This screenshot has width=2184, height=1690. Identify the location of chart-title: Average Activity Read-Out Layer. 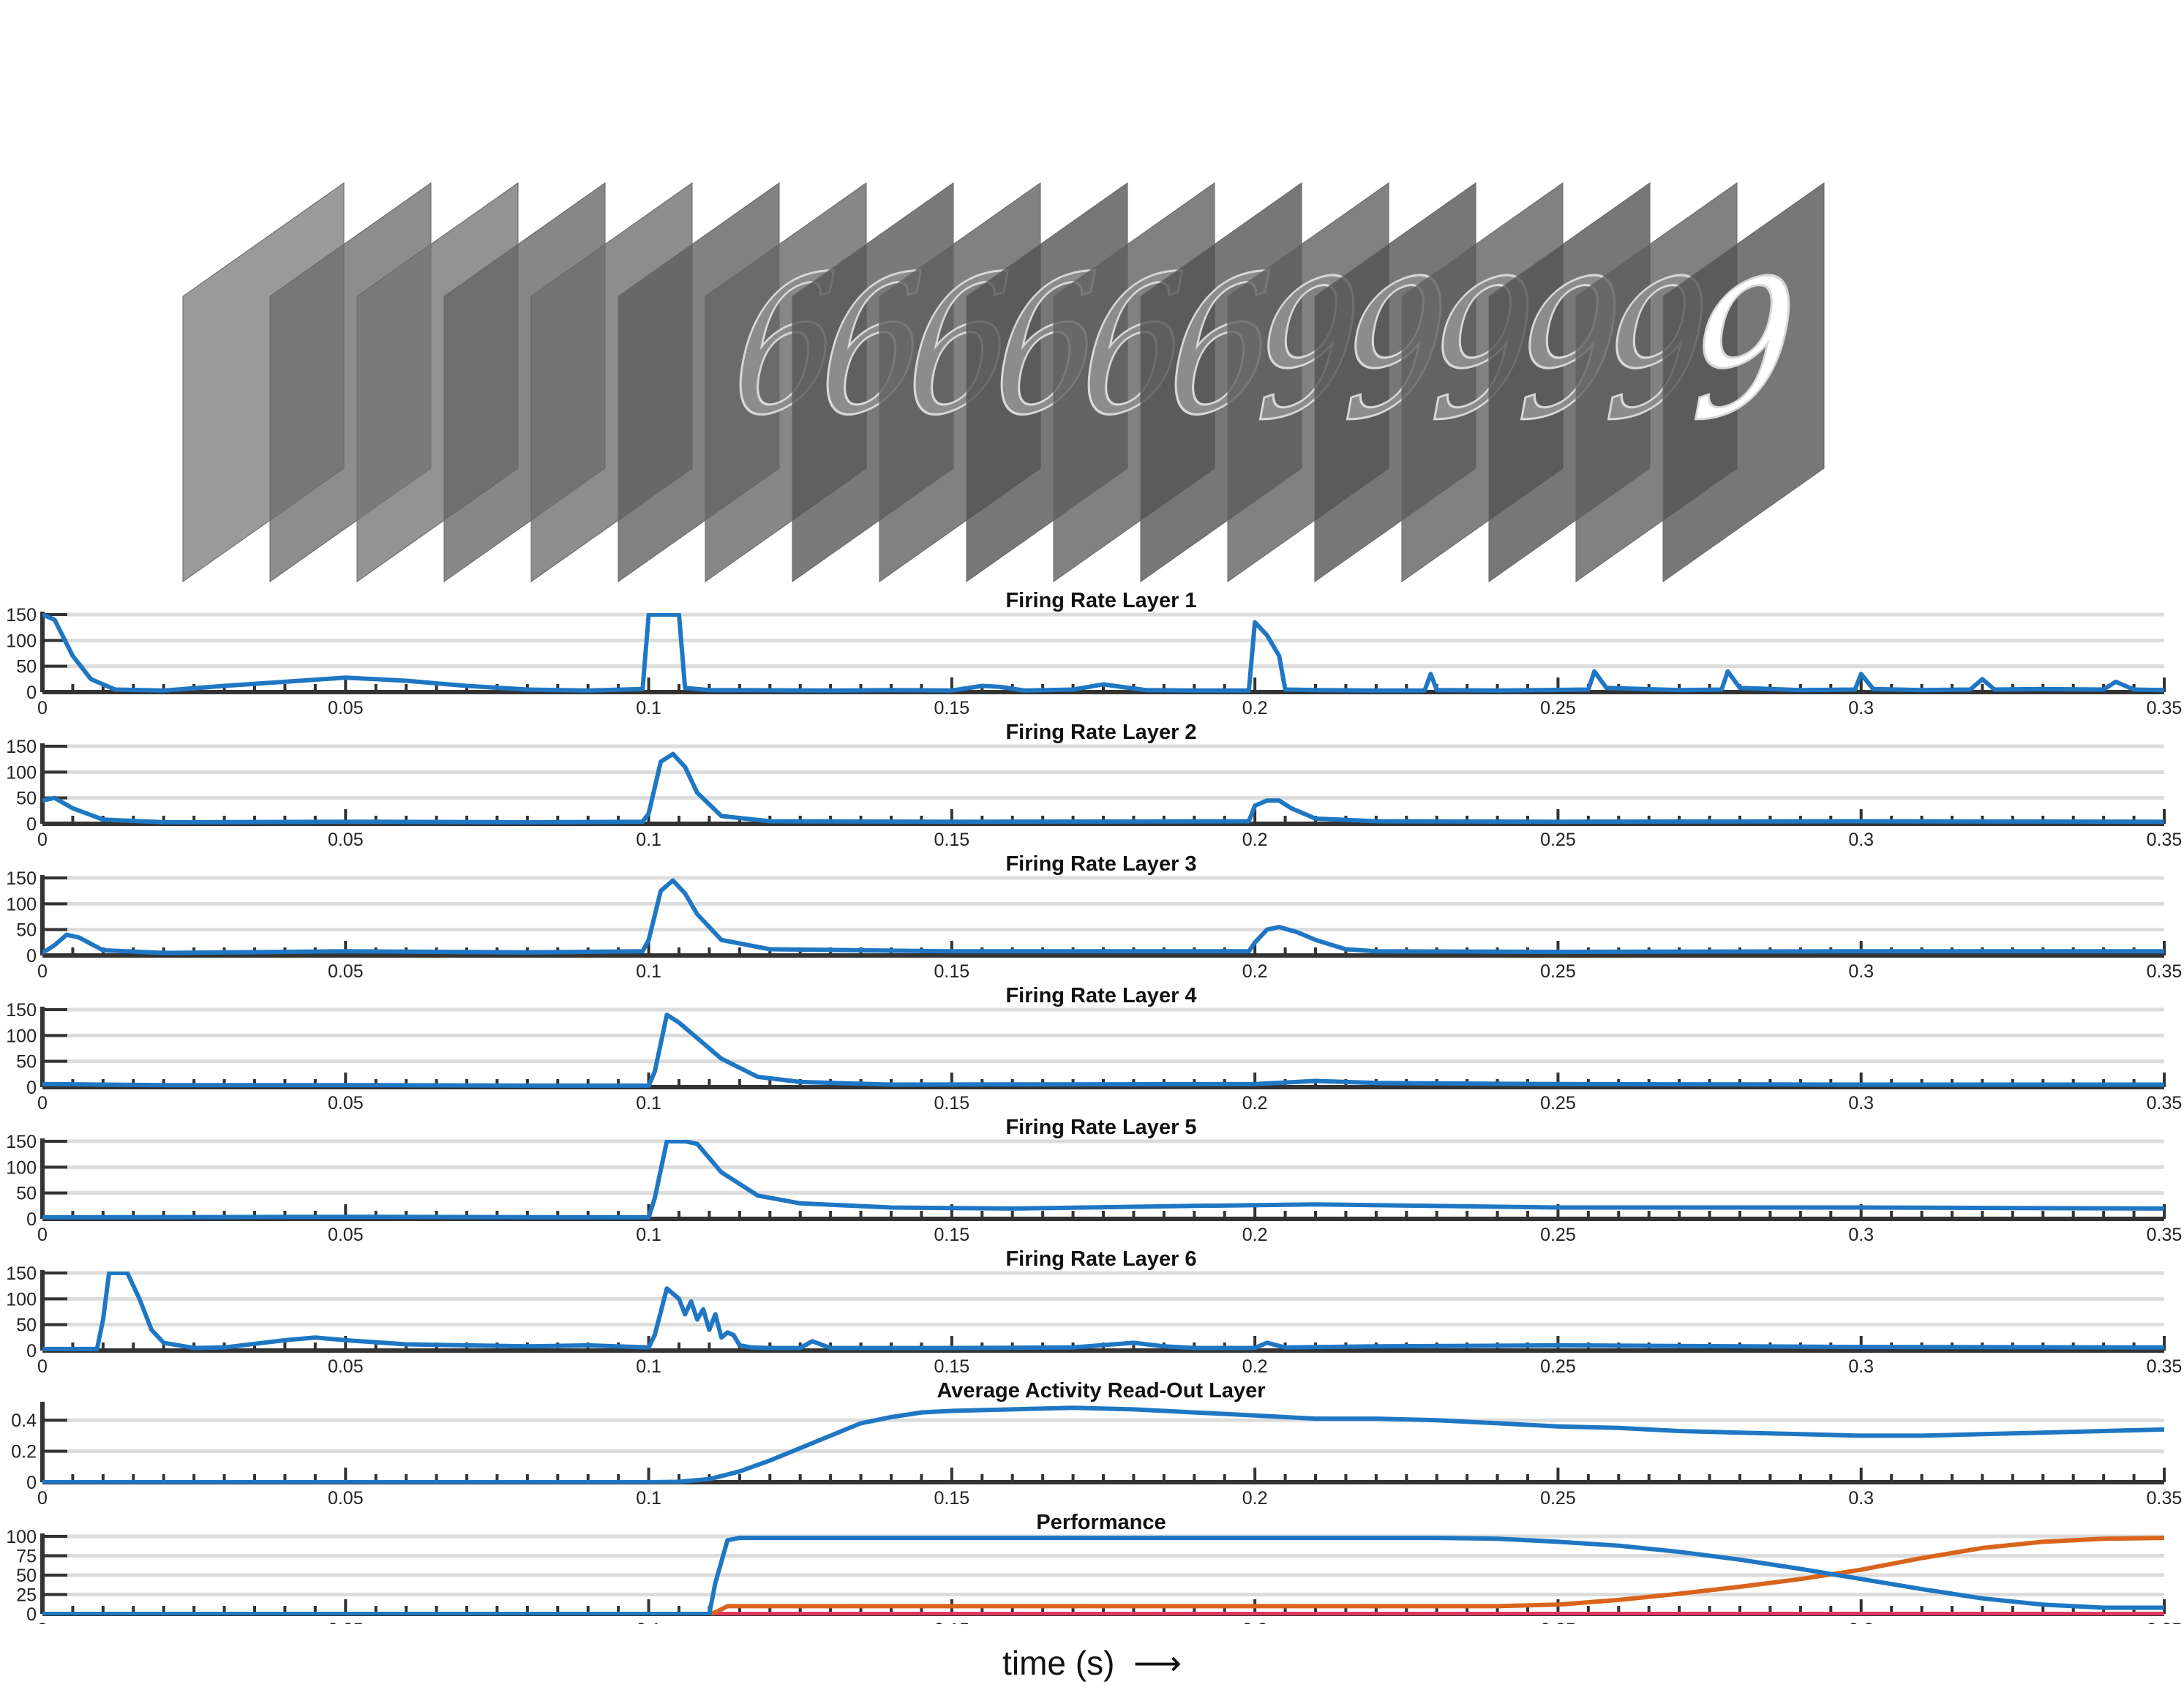
(1101, 1390).